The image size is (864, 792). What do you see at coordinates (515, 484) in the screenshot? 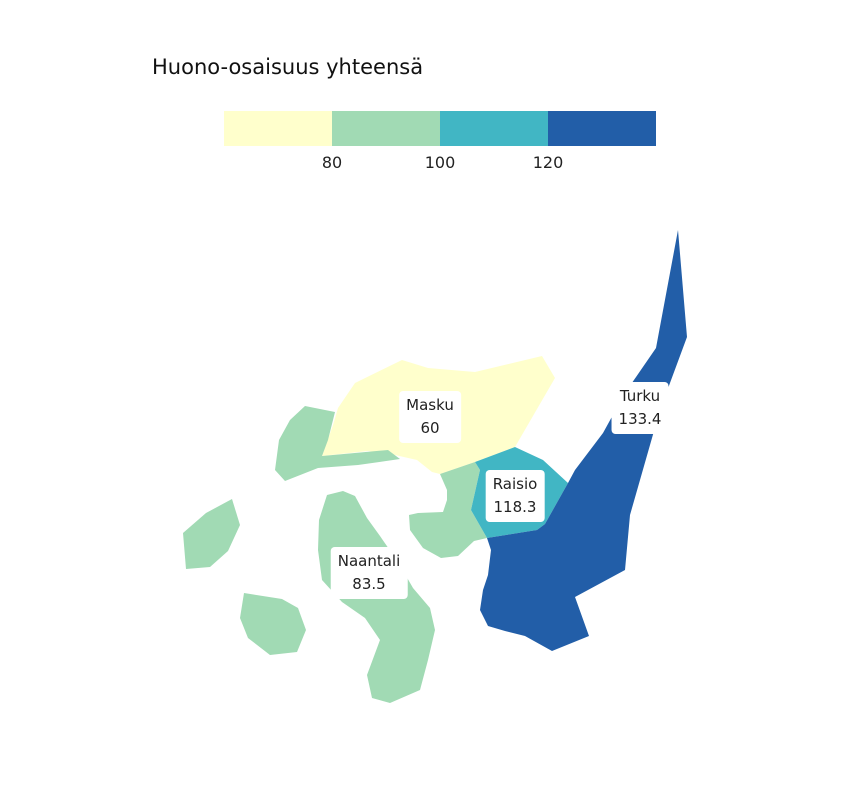
I see `region-name-raisio: Raisio` at bounding box center [515, 484].